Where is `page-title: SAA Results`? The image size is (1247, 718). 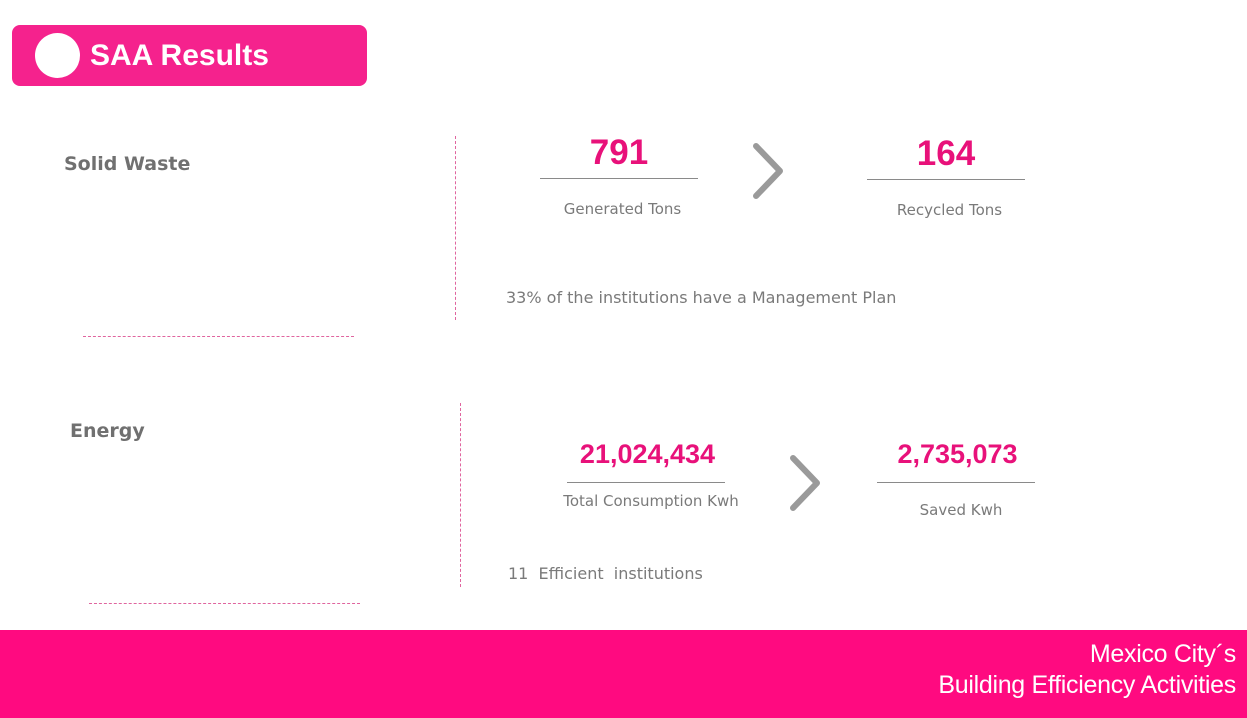 page-title: SAA Results is located at coordinates (179, 55).